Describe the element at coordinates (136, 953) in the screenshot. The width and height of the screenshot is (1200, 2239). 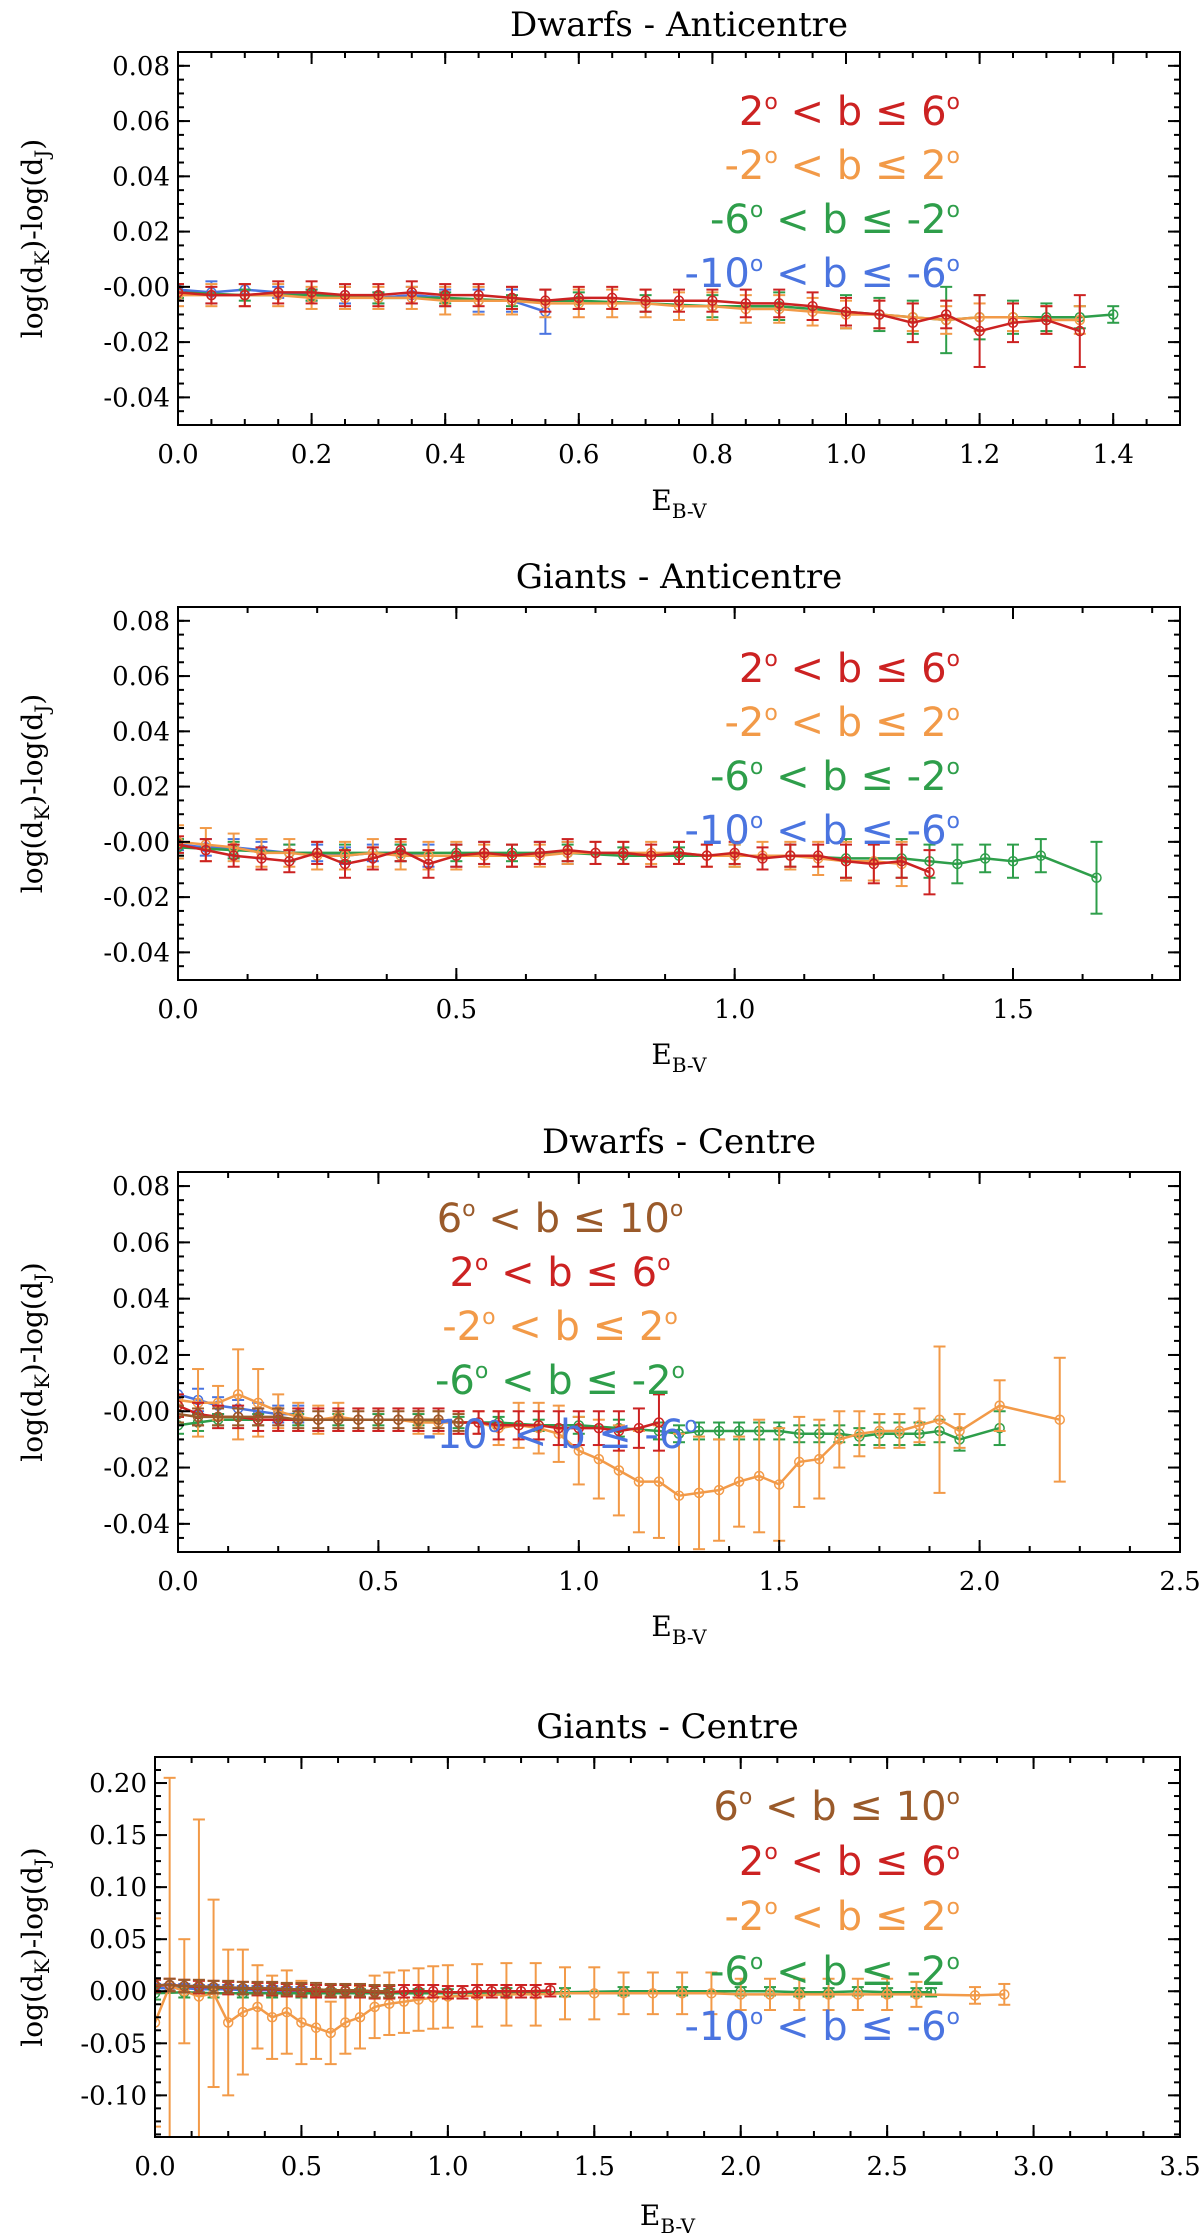
I see `y-tick-label: -0.04` at that location.